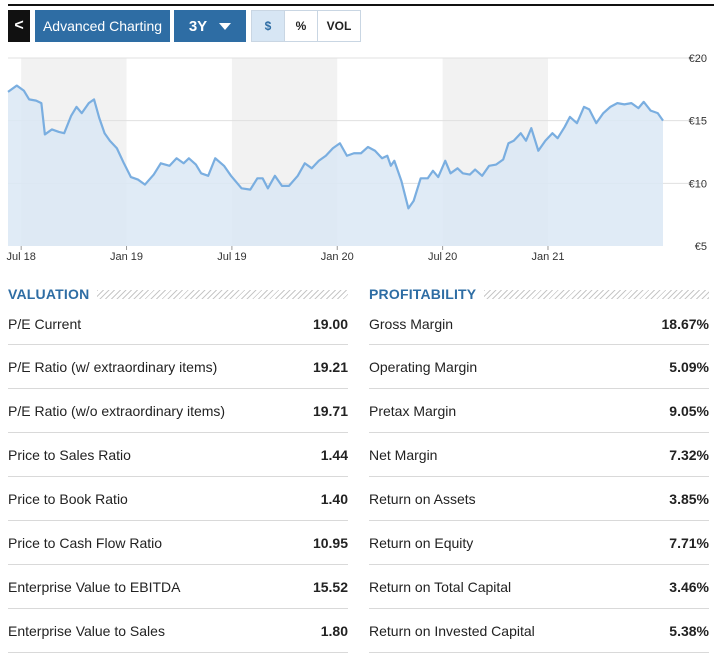  Describe the element at coordinates (701, 247) in the screenshot. I see `y-tick-label: €5` at that location.